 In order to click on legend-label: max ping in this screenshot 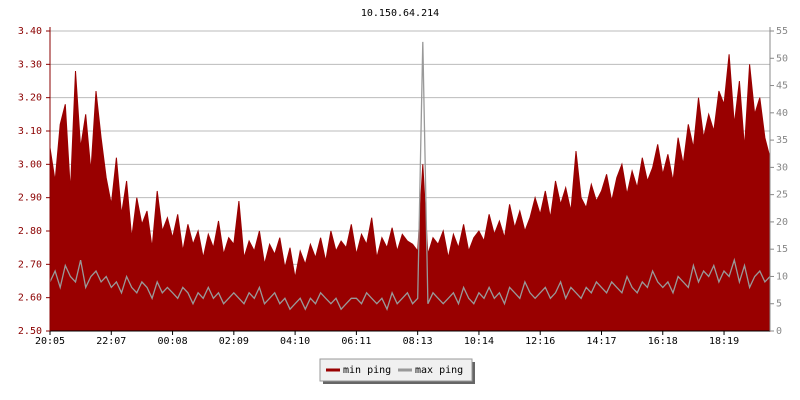, I will do `click(439, 370)`.